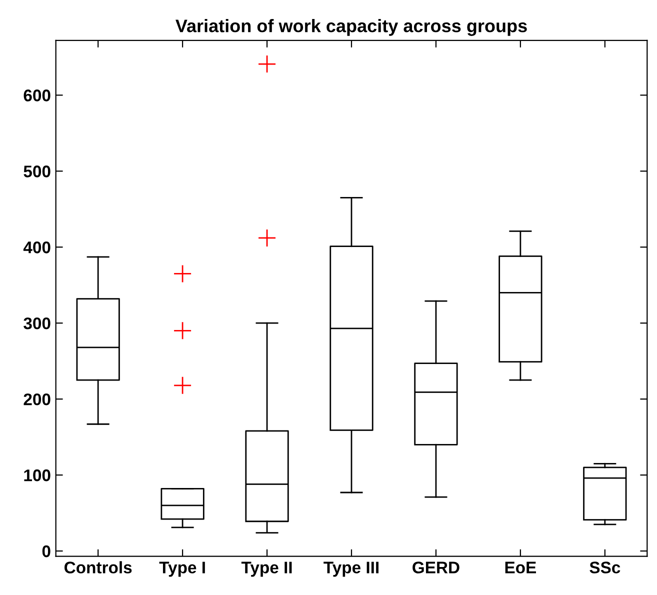  I want to click on y-tick-label: 600, so click(37, 96).